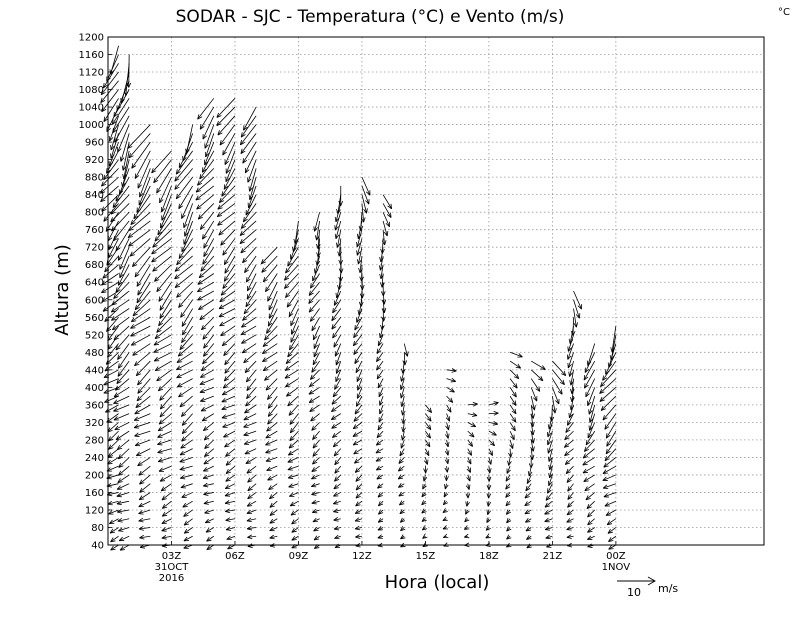  Describe the element at coordinates (94, 160) in the screenshot. I see `y-tick-label: 920` at that location.